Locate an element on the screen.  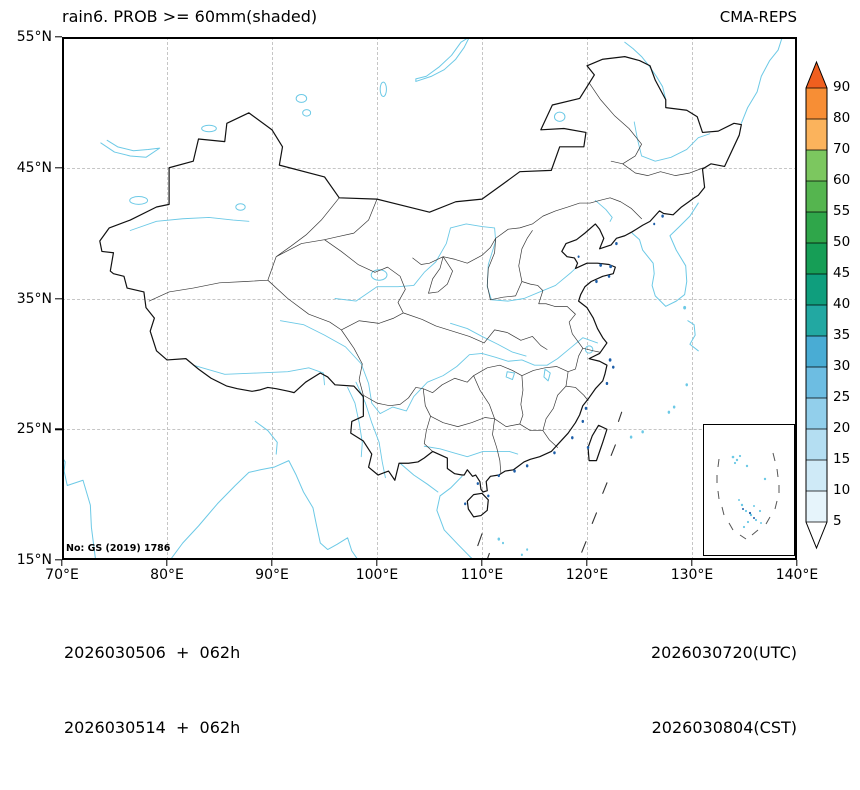
prob-shading-specks is located at coordinates (564, 360).